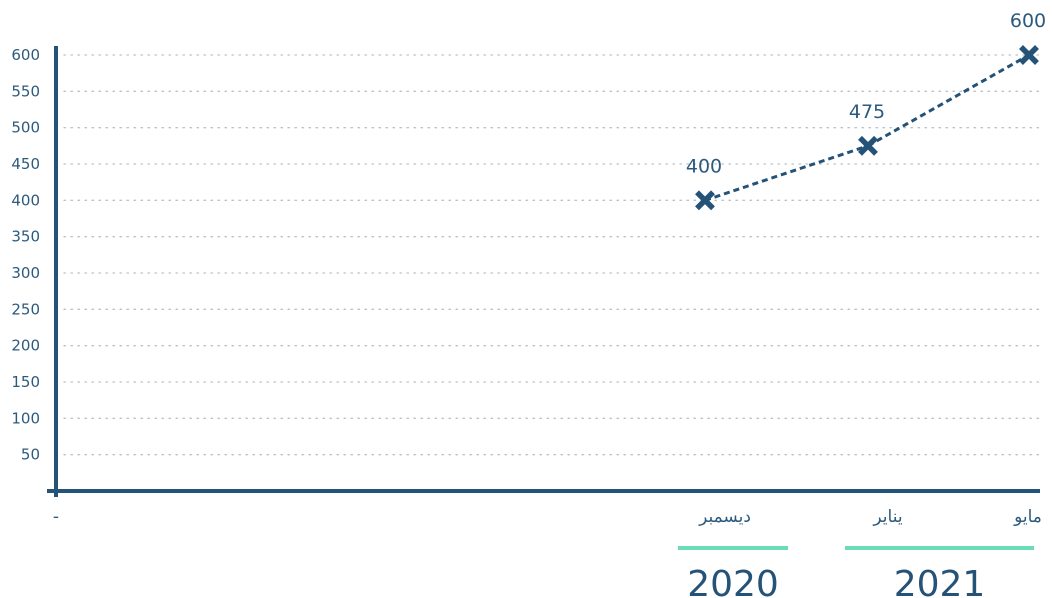 This screenshot has height=598, width=1053. What do you see at coordinates (25, 255) in the screenshot?
I see `y-tick-labels: 50 100 150 200 250 300 350 400 450 500 550 600` at bounding box center [25, 255].